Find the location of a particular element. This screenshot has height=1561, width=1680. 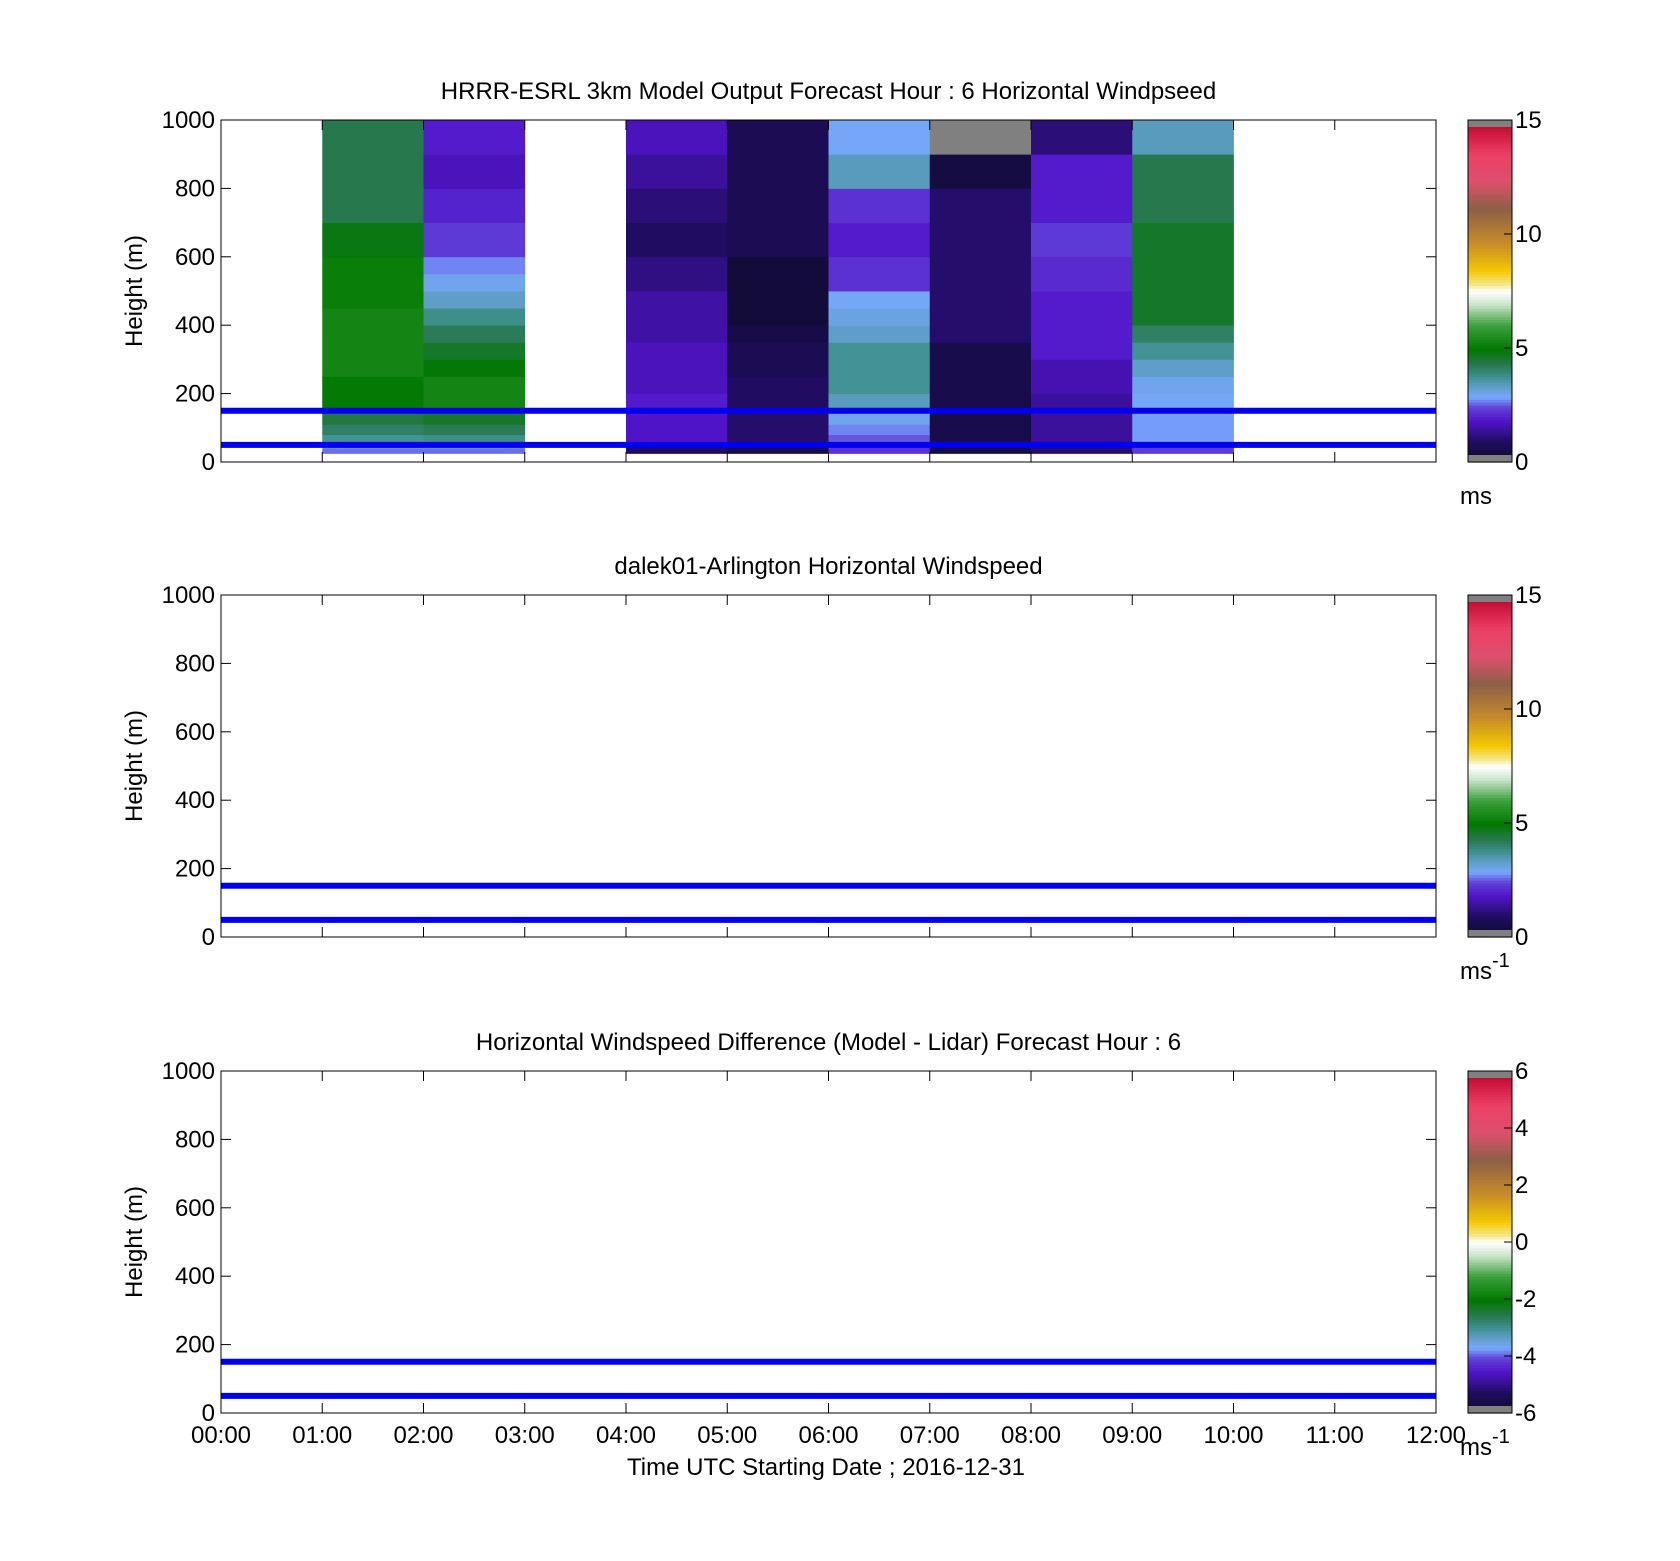

x-tick-label: 12:00 is located at coordinates (1436, 1435).